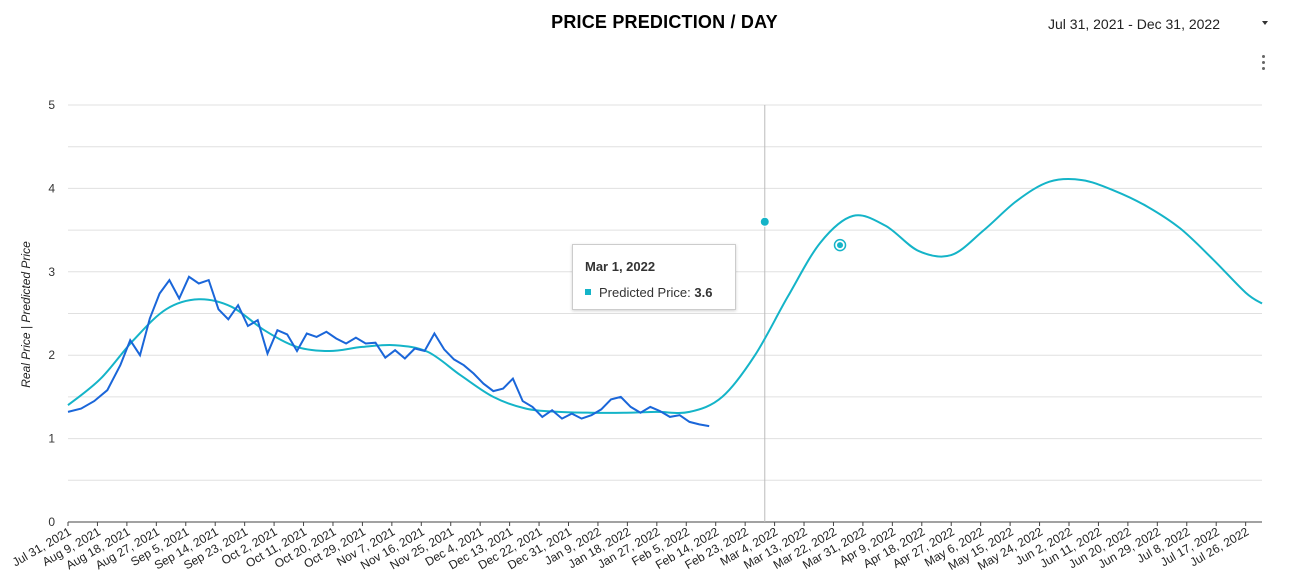  What do you see at coordinates (840, 245) in the screenshot?
I see `data-point-marker-inner` at bounding box center [840, 245].